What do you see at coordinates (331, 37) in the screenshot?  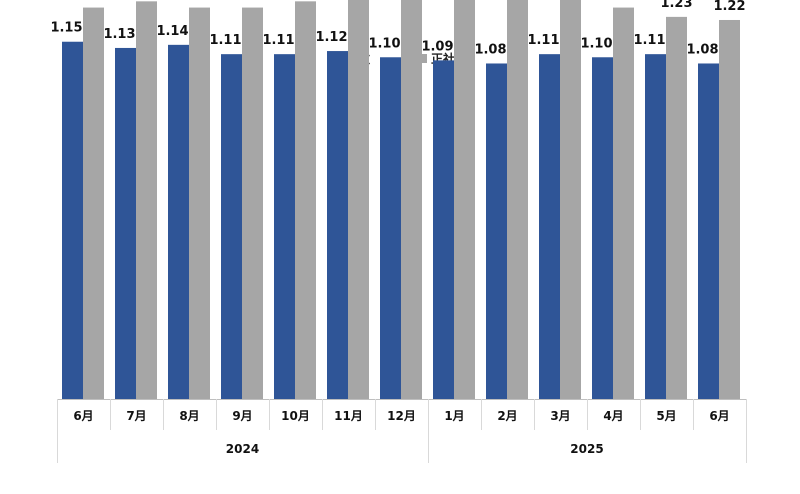 I see `data-label-series-1-6: 1.12` at bounding box center [331, 37].